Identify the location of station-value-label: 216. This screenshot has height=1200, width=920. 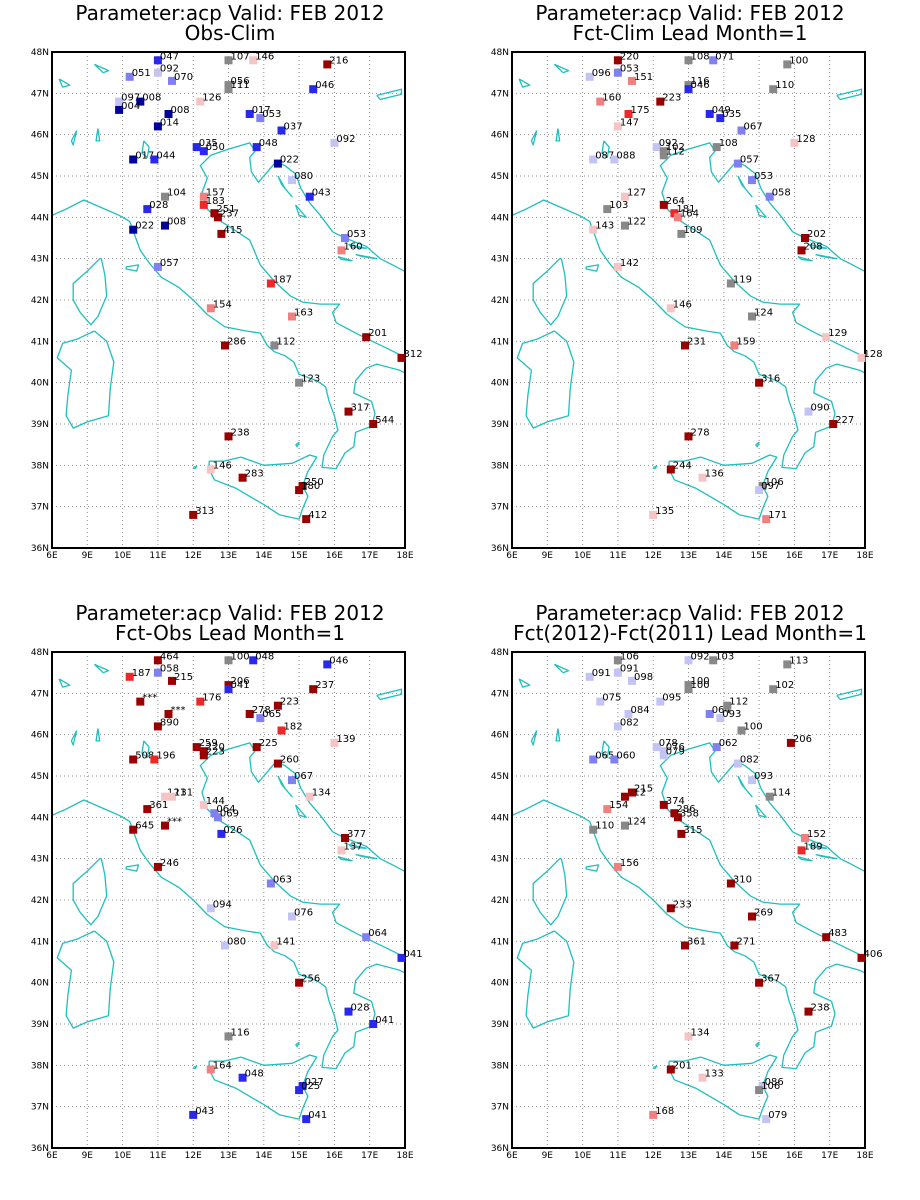
(338, 60).